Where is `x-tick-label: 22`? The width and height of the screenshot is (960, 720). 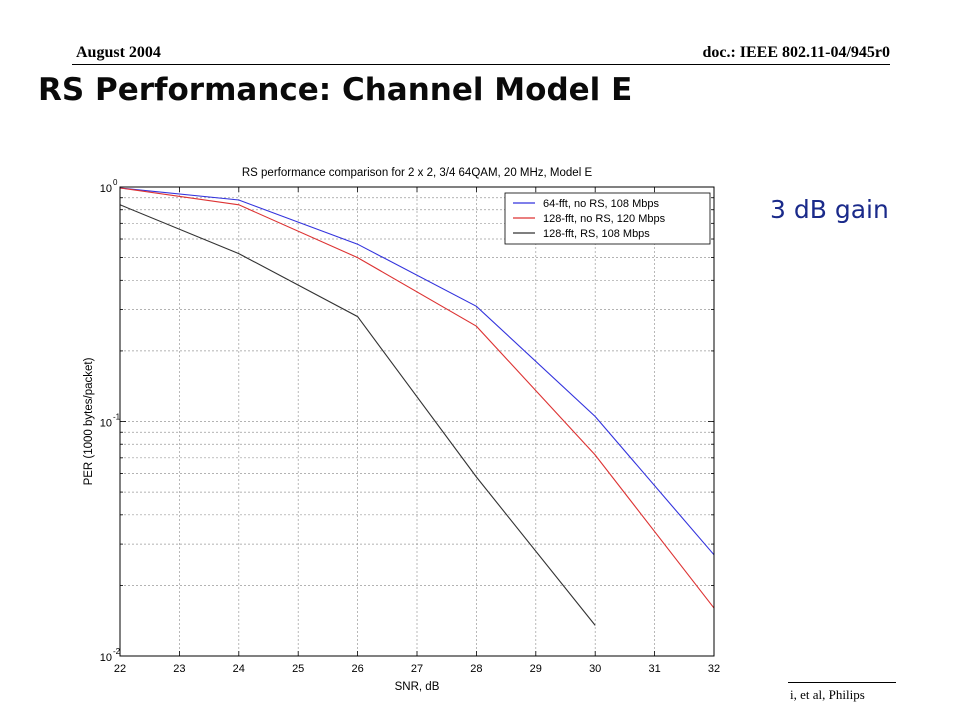
x-tick-label: 22 is located at coordinates (120, 669).